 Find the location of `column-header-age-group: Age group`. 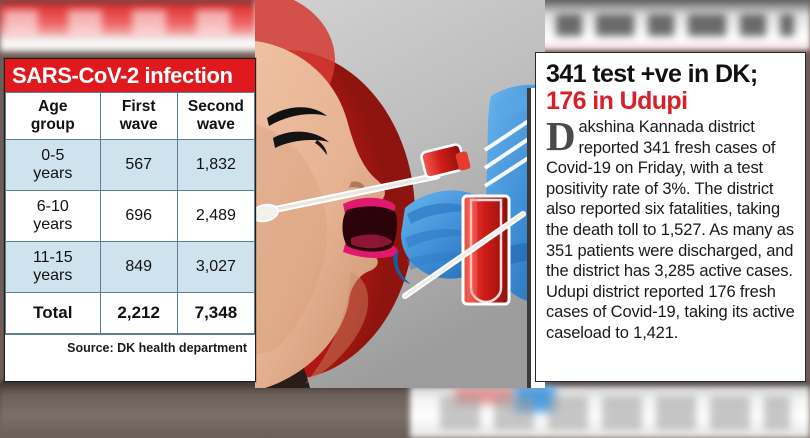

column-header-age-group: Age group is located at coordinates (53, 116).